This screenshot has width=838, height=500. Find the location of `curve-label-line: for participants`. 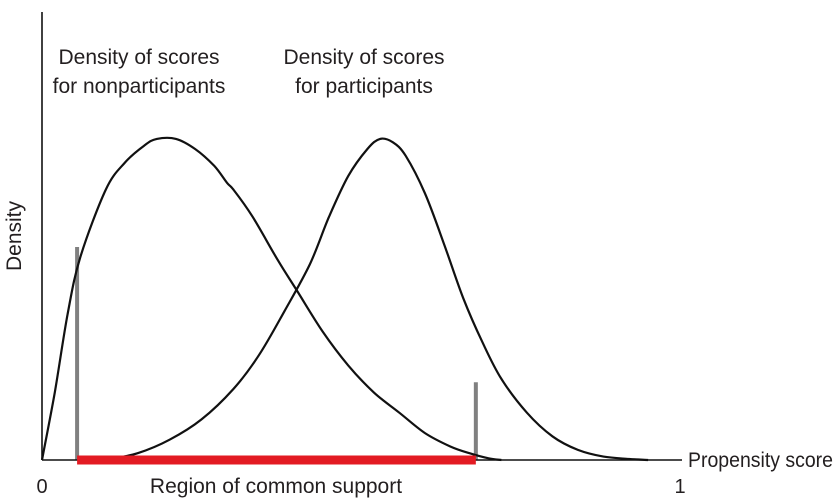

curve-label-line: for participants is located at coordinates (364, 86).